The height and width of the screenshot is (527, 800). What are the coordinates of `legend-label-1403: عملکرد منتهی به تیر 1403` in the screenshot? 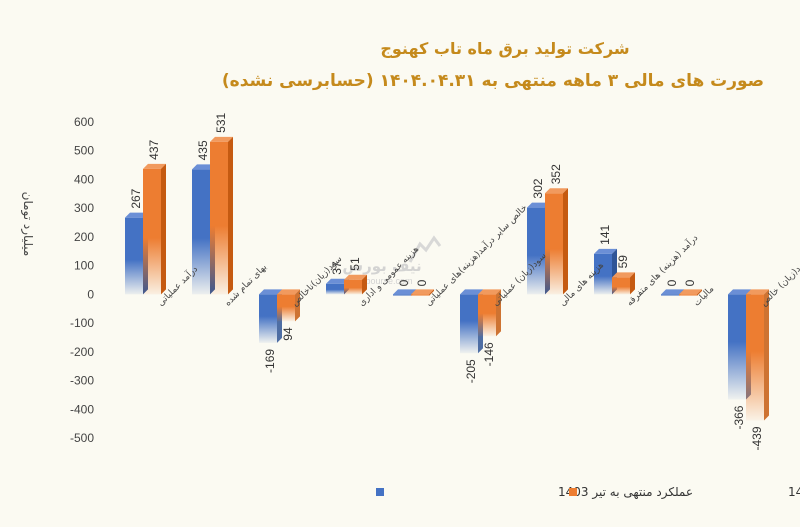 It's located at (625, 492).